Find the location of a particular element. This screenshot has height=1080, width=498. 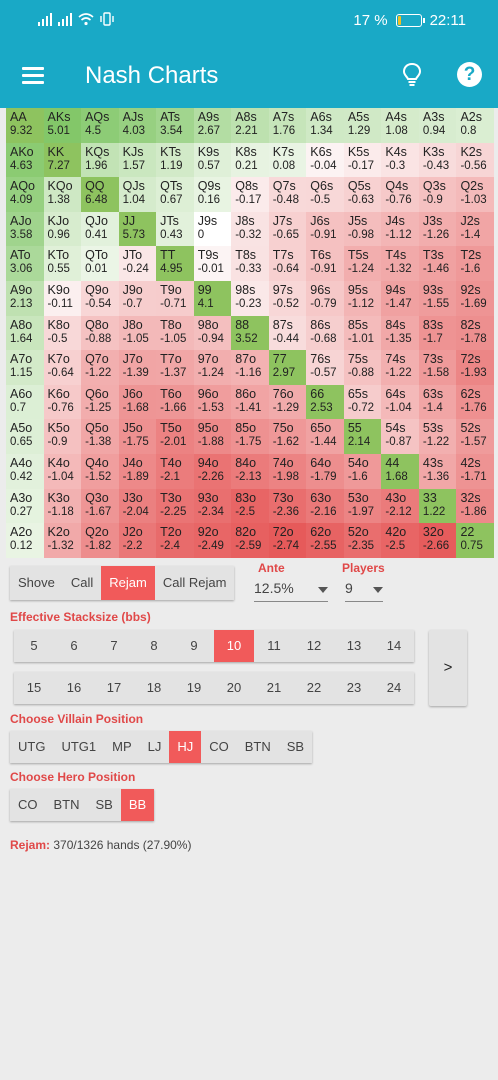

hand-cell-73o: 73o -2.36 is located at coordinates (287, 506).